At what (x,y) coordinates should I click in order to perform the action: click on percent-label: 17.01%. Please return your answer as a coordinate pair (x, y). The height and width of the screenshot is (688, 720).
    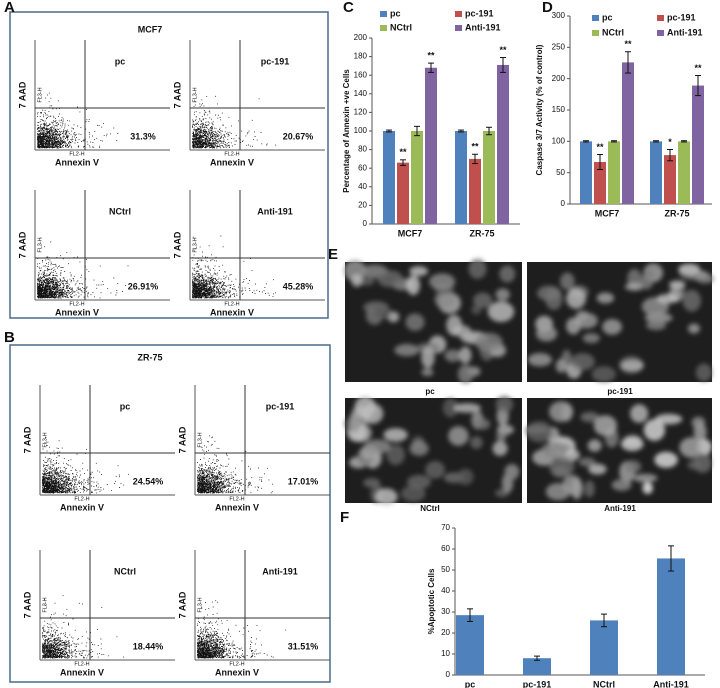
    Looking at the image, I should click on (303, 481).